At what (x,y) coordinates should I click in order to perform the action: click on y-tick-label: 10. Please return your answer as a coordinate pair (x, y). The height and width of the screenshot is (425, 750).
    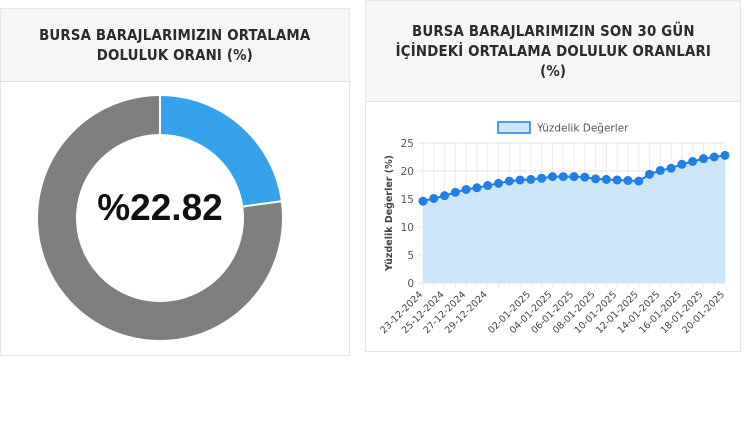
    Looking at the image, I should click on (407, 228).